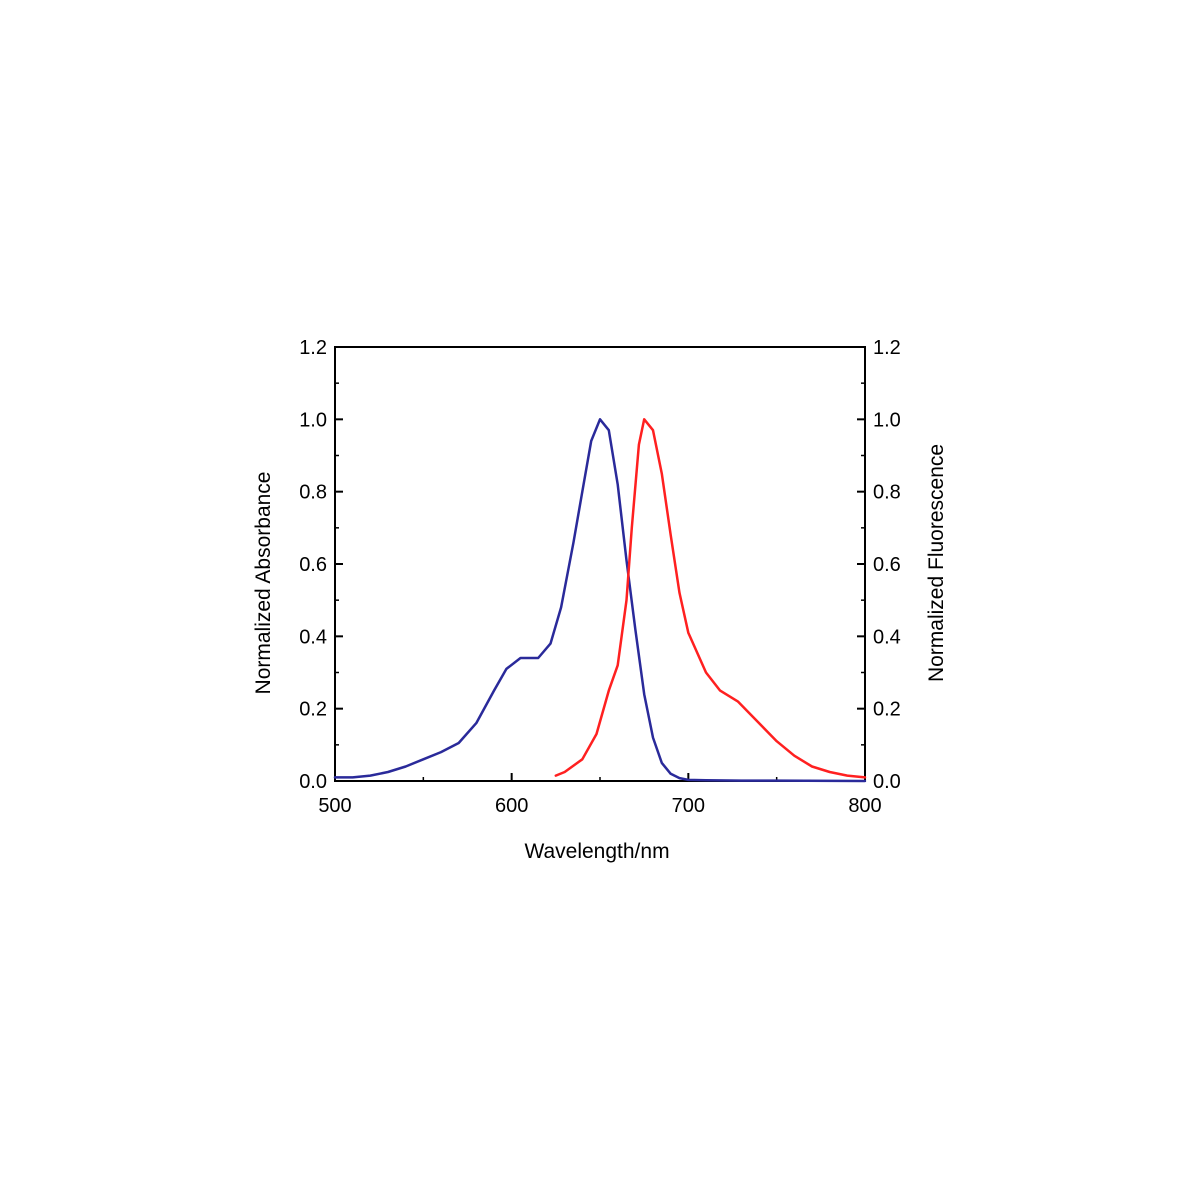 This screenshot has width=1200, height=1200. Describe the element at coordinates (887, 637) in the screenshot. I see `y-tick-label-right: 0.4` at that location.